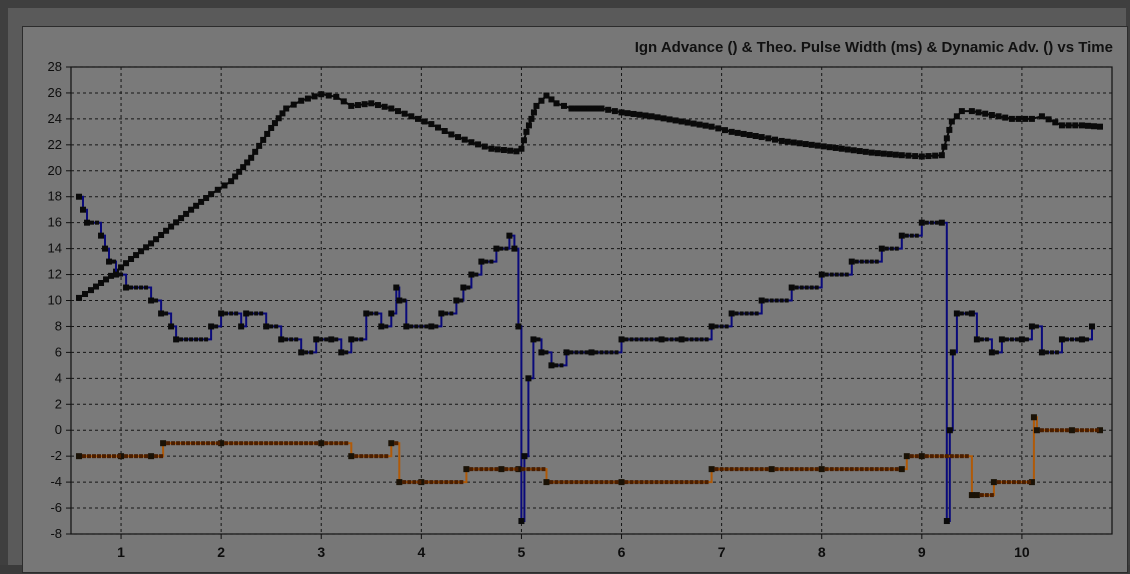 This screenshot has height=574, width=1130. Describe the element at coordinates (58, 429) in the screenshot. I see `y-tick-label: 0` at that location.